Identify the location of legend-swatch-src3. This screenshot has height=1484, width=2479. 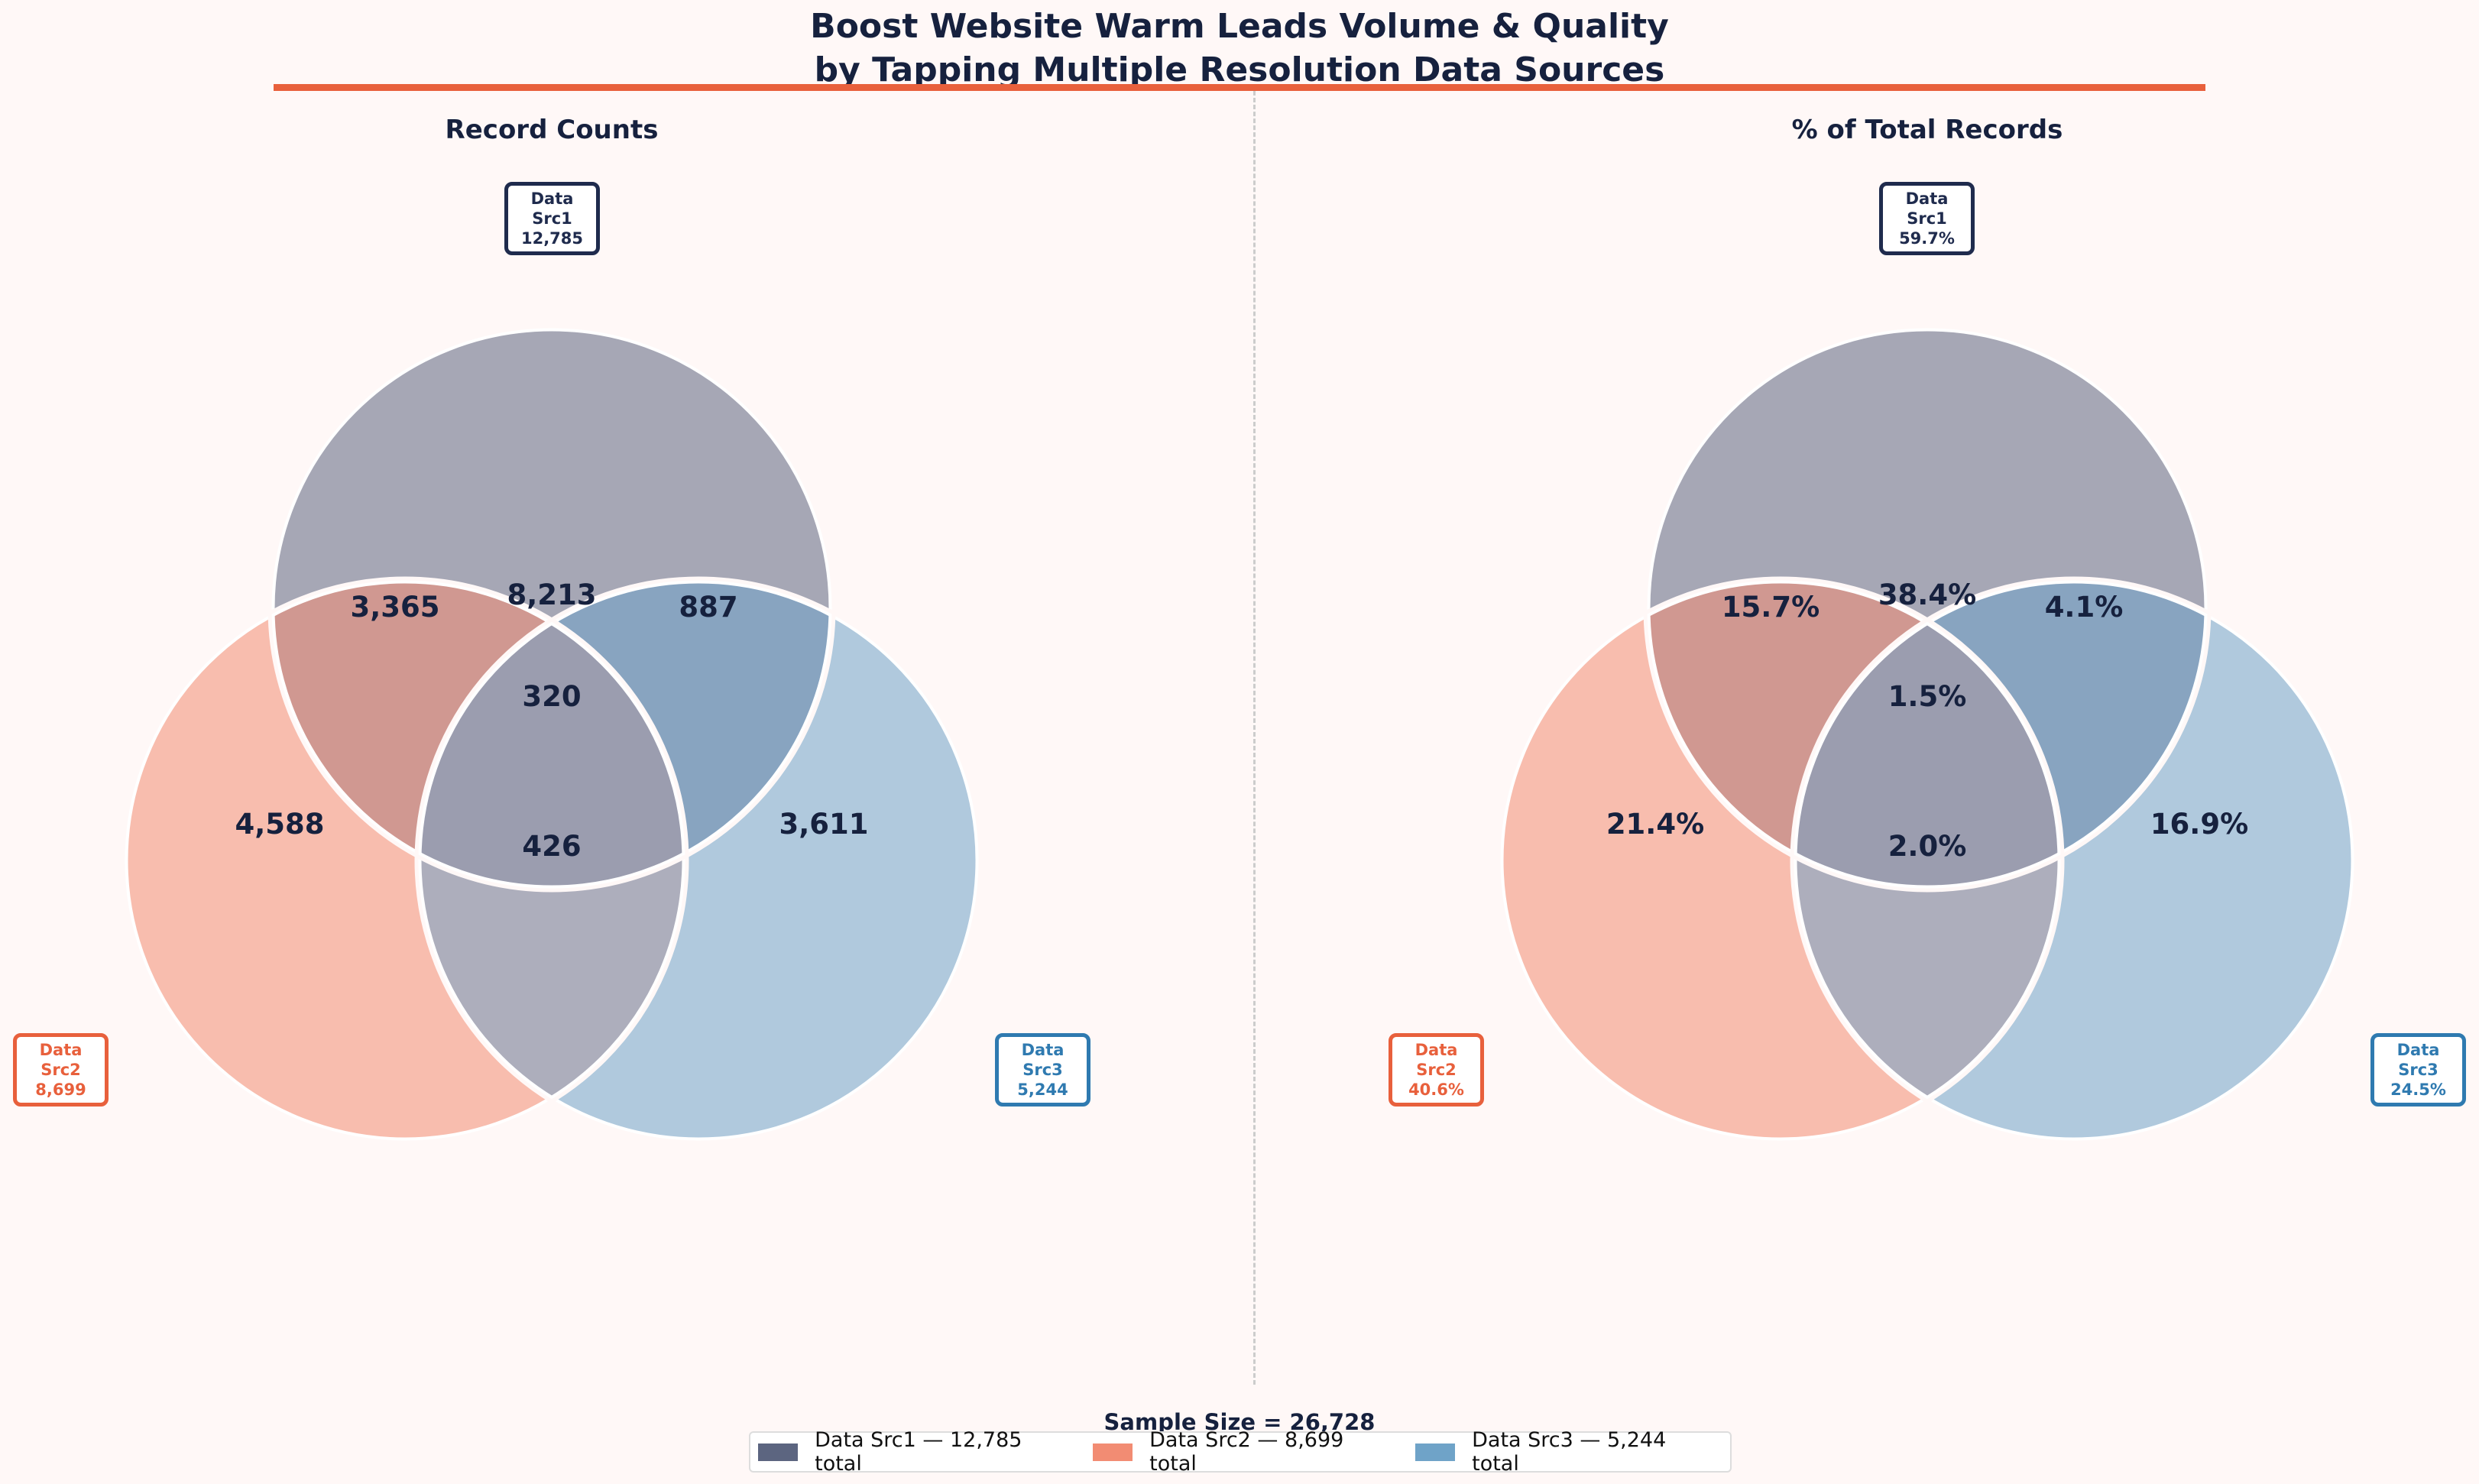
(1436, 1452).